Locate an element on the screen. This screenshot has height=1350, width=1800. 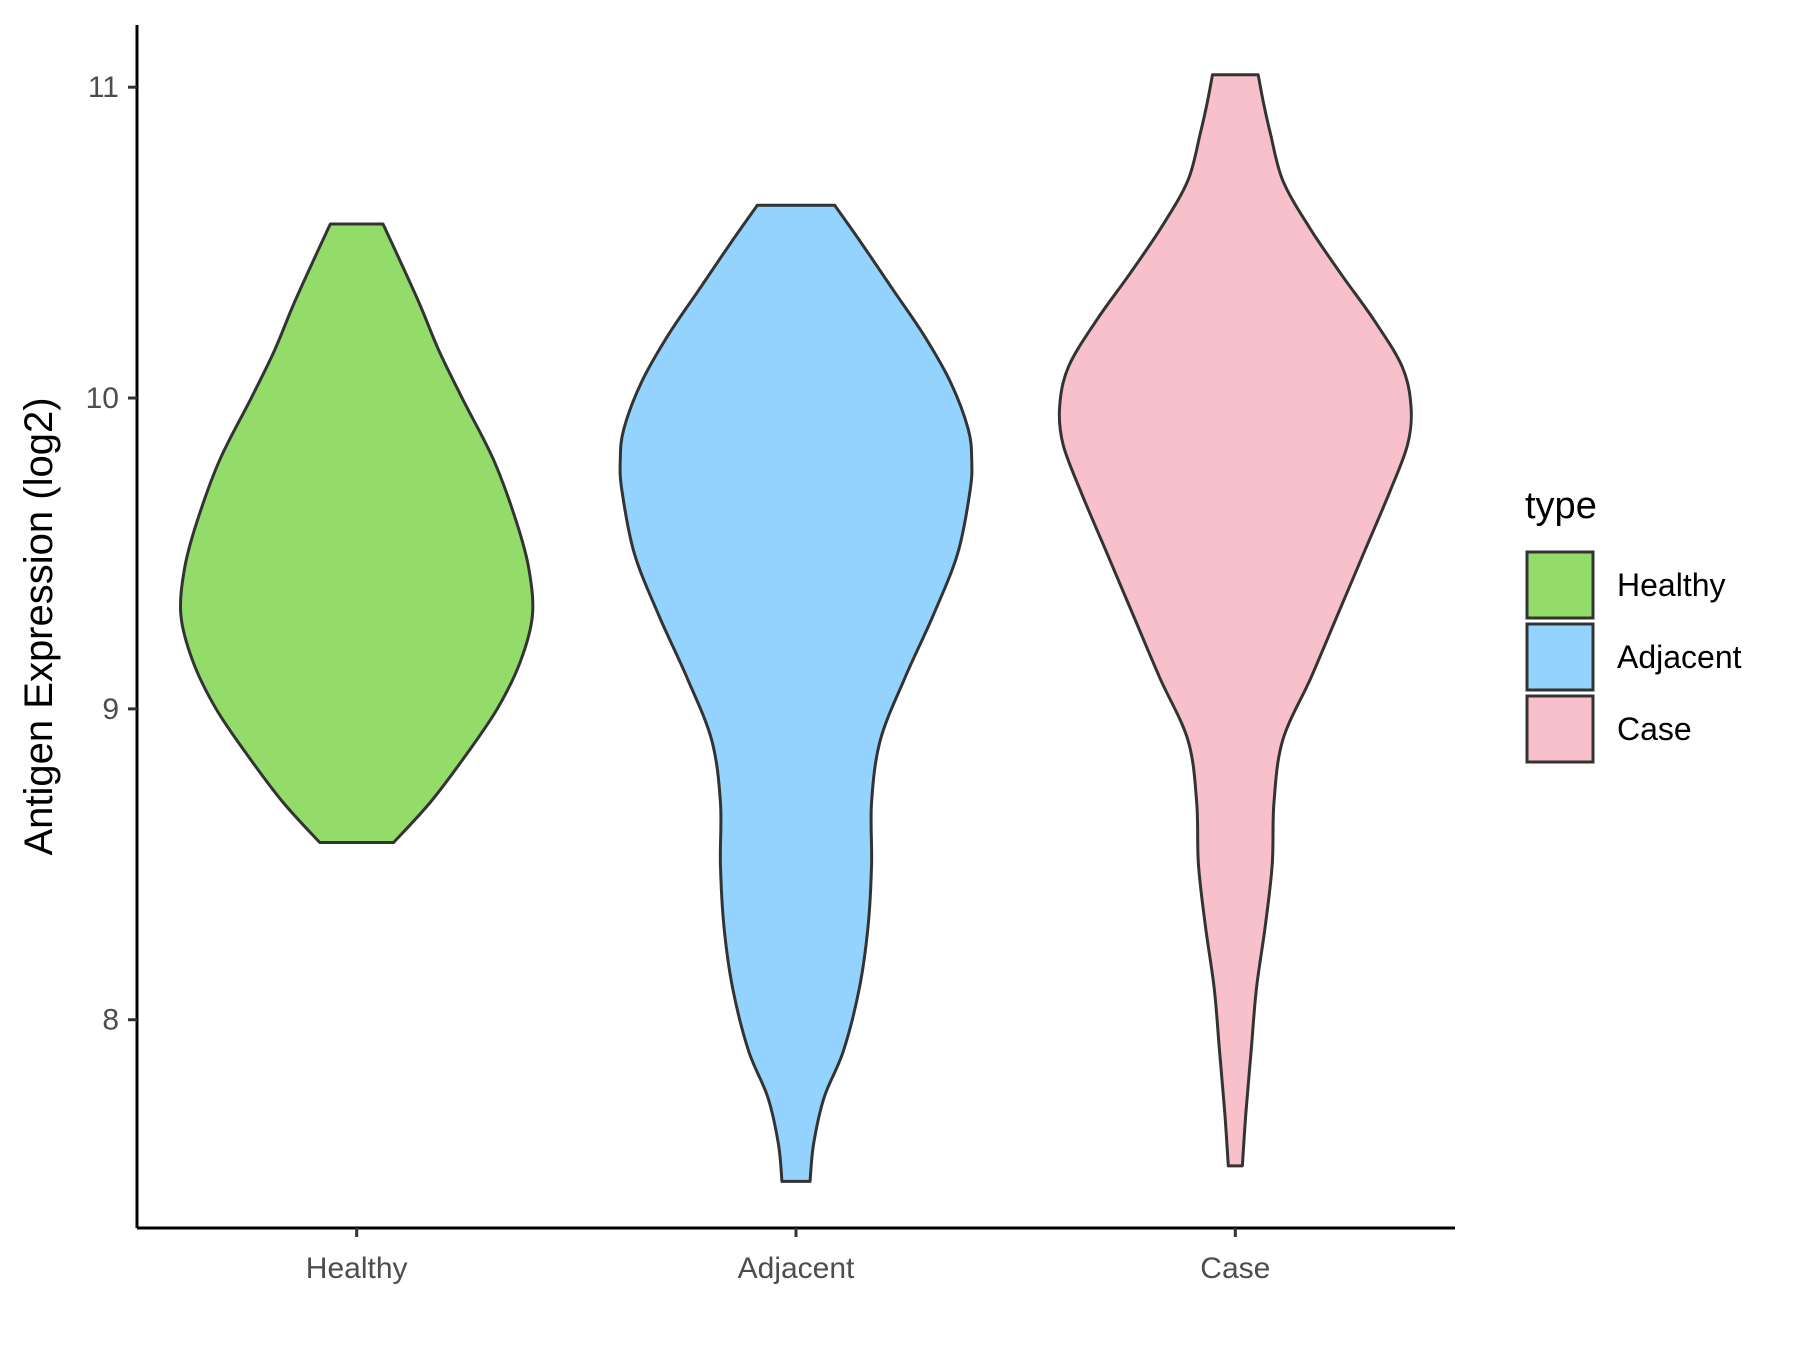
x-tick-label: Adjacent is located at coordinates (796, 1268).